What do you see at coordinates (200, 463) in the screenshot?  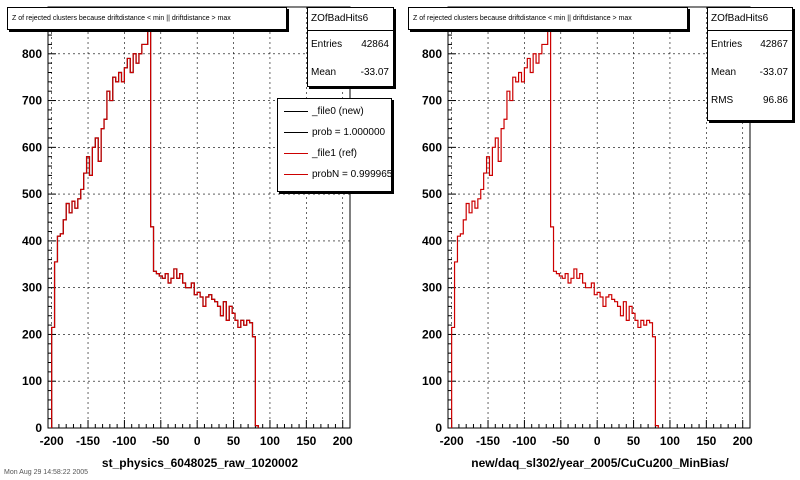 I see `x-axis-title: st_physics_6048025_raw_1020002` at bounding box center [200, 463].